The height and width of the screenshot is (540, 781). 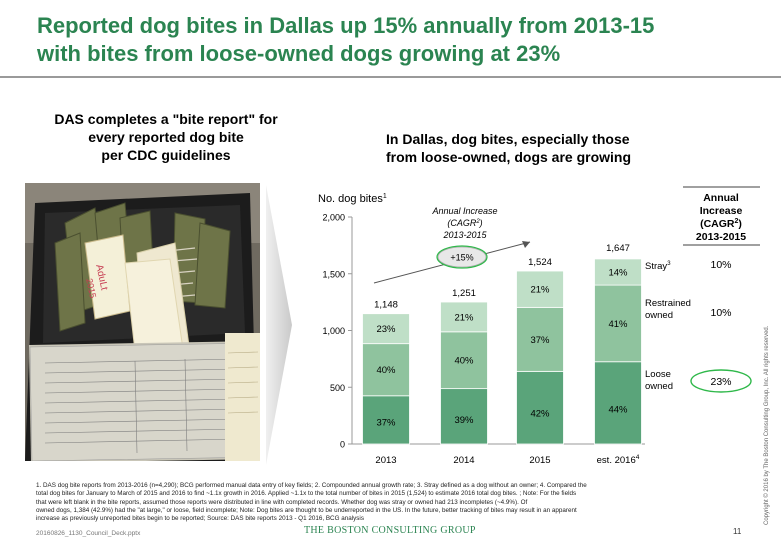 What do you see at coordinates (166, 119) in the screenshot?
I see `left-heading-line-1: DAS completes a "bite report" for` at bounding box center [166, 119].